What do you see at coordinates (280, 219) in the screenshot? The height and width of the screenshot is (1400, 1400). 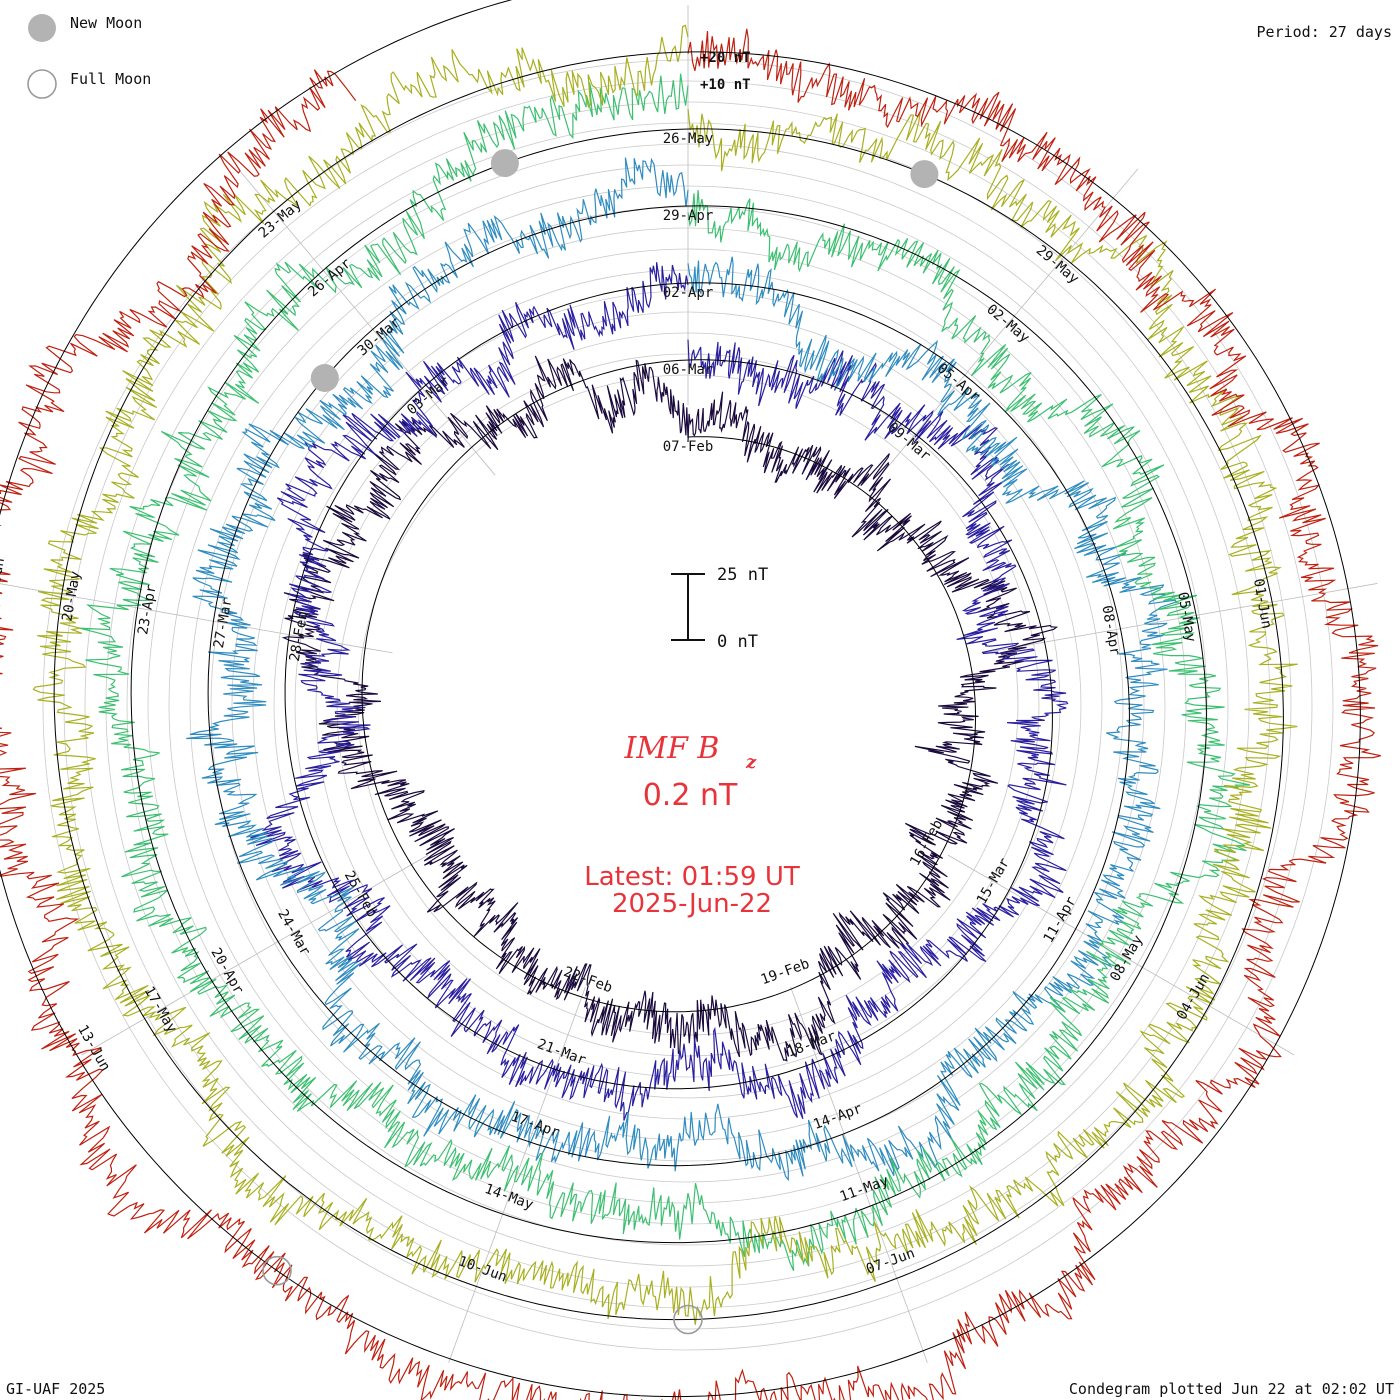 I see `date-tick-label: 23-May` at bounding box center [280, 219].